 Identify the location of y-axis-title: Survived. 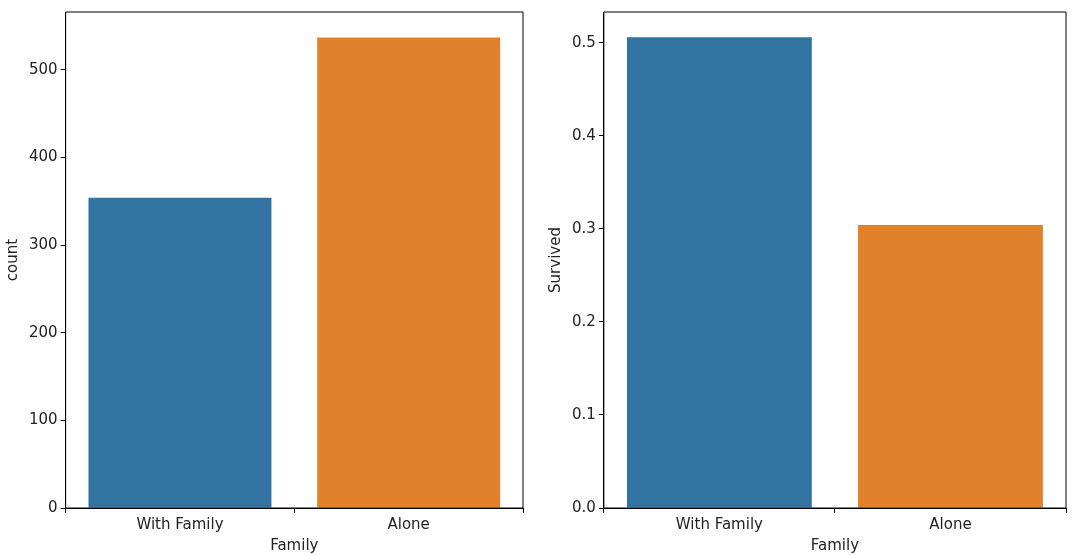
(554, 260).